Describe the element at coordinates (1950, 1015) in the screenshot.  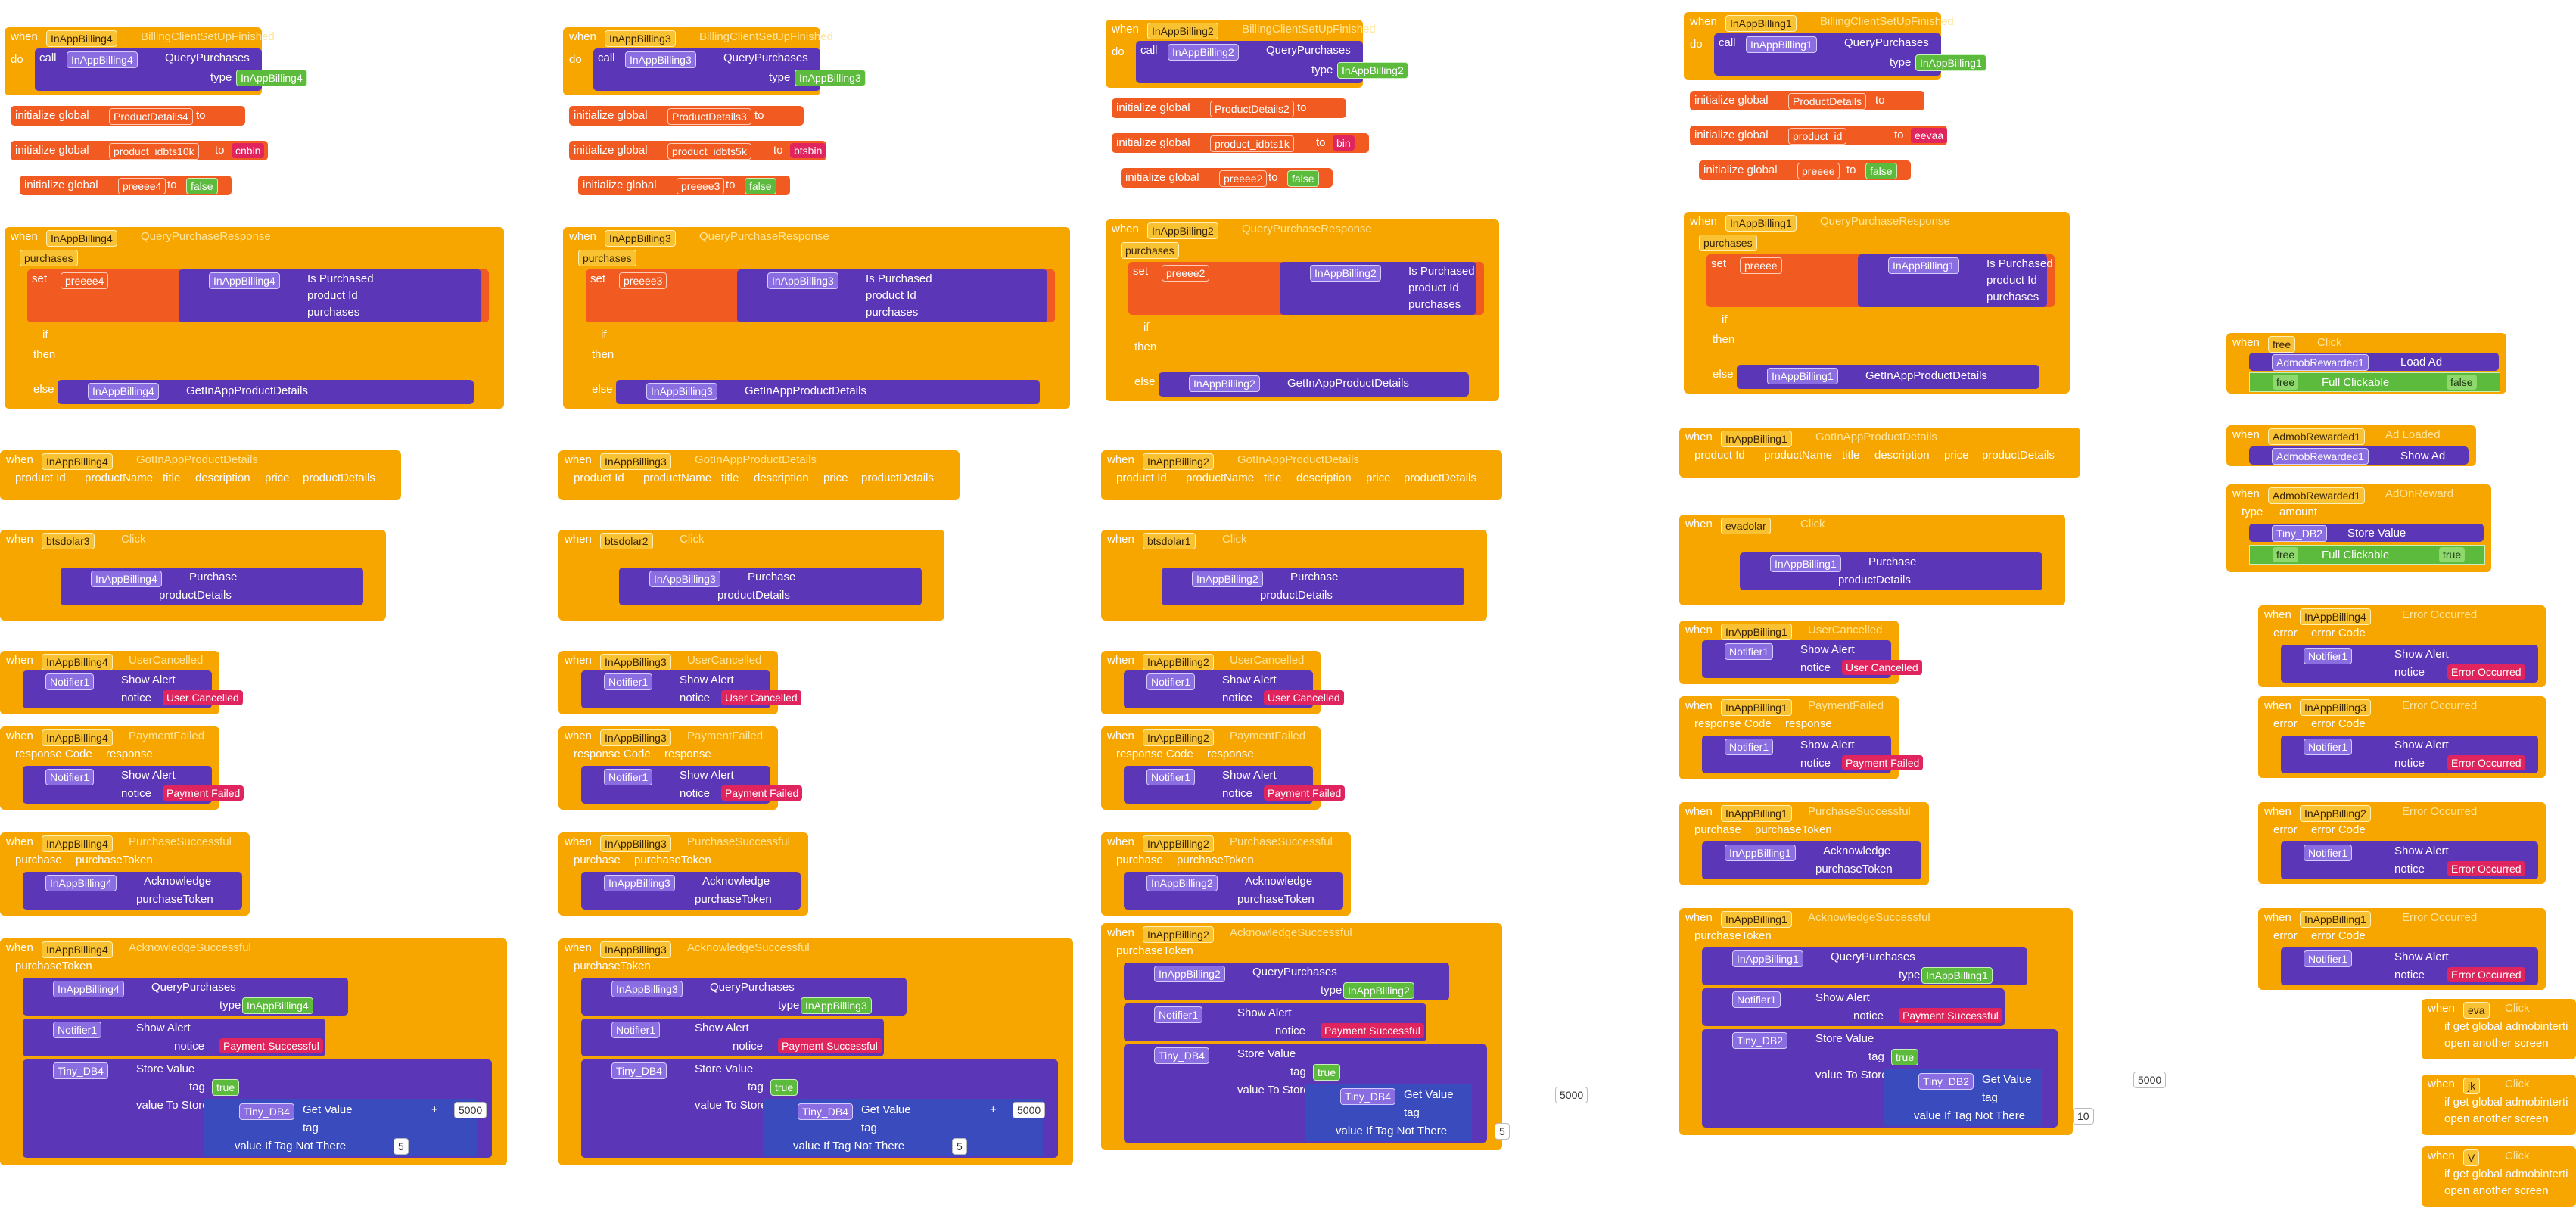
I see `alert-text: Payment Successful` at that location.